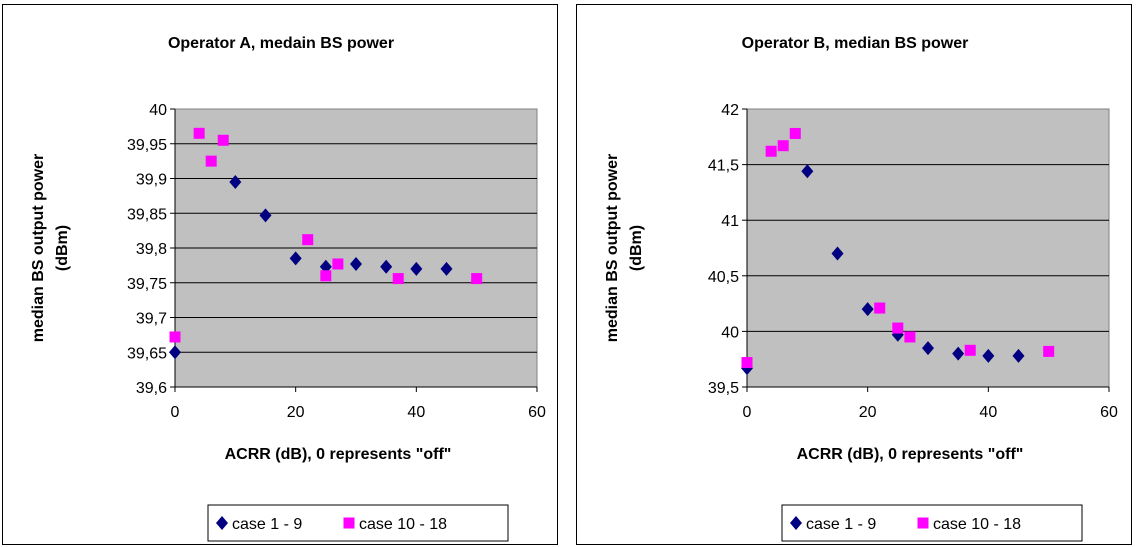 The image size is (1138, 547). Describe the element at coordinates (723, 388) in the screenshot. I see `y-tick-label: 39,5` at that location.